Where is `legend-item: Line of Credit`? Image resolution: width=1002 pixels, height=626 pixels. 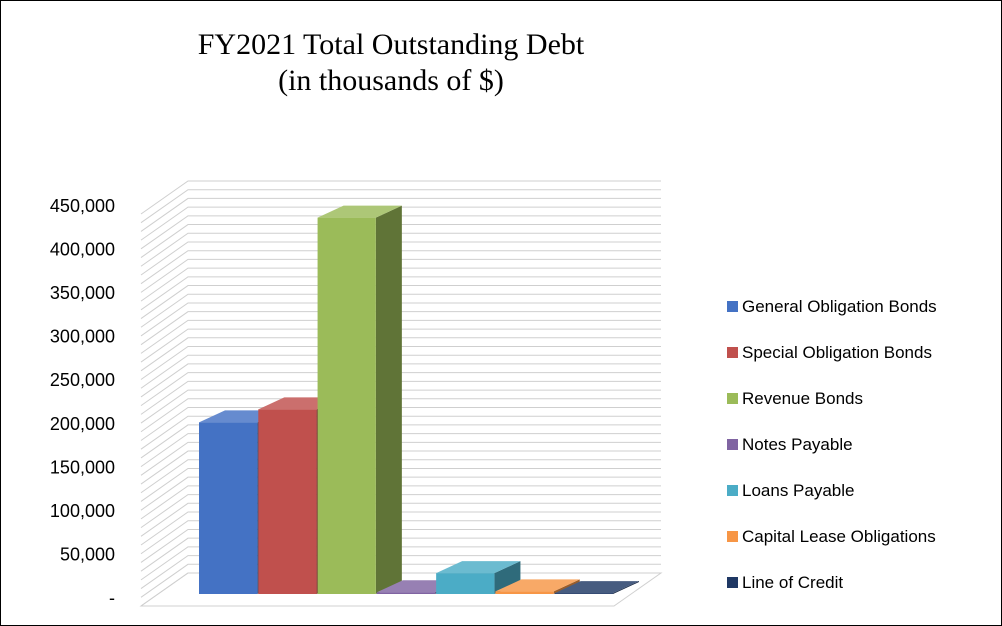 legend-item: Line of Credit is located at coordinates (785, 584).